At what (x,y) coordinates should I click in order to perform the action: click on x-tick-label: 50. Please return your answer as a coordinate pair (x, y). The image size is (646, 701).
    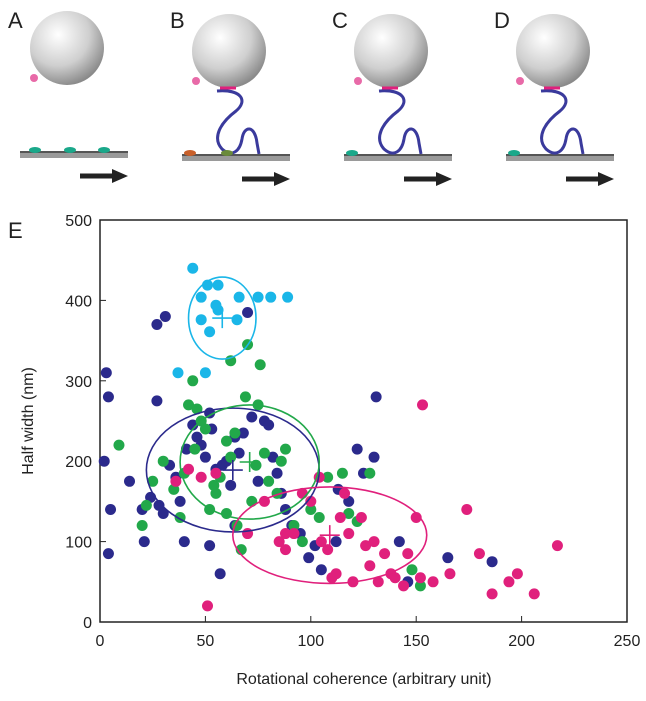
    Looking at the image, I should click on (206, 641).